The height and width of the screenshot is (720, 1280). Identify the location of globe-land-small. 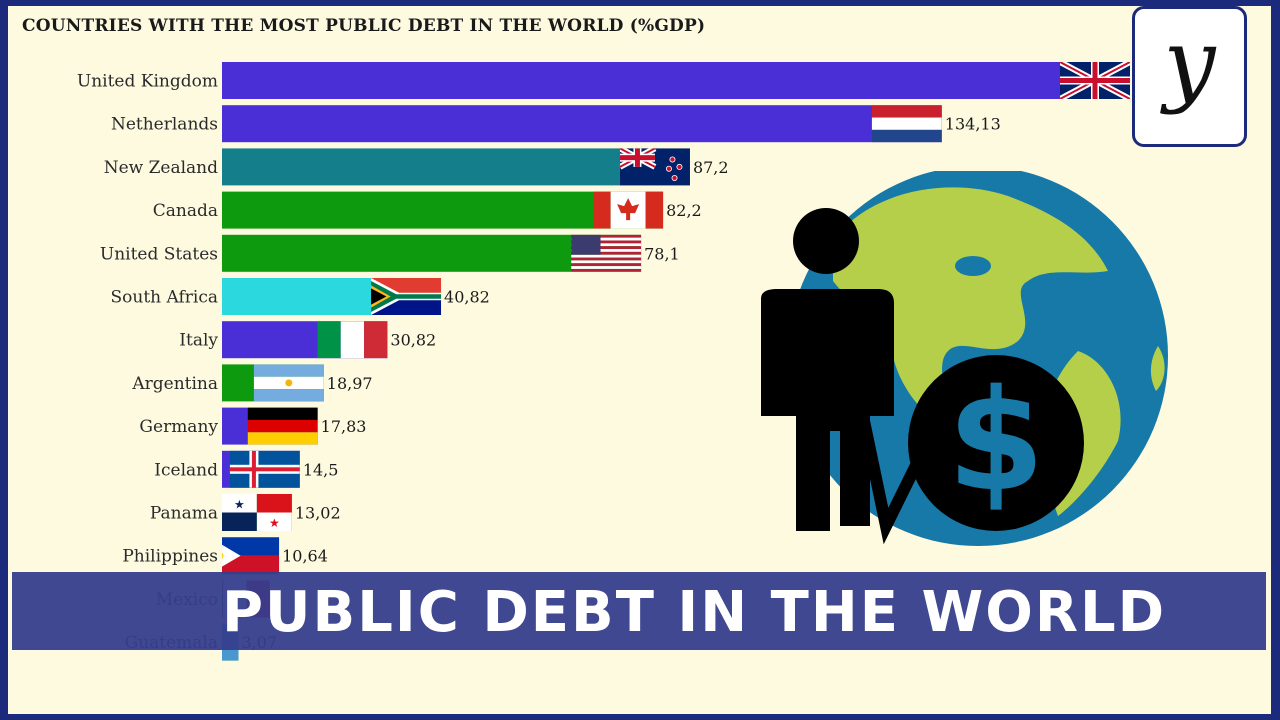
(1157, 368).